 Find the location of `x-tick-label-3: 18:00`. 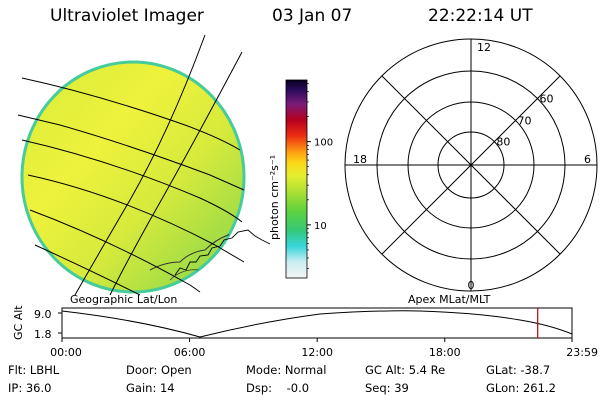

x-tick-label-3: 18:00 is located at coordinates (445, 352).